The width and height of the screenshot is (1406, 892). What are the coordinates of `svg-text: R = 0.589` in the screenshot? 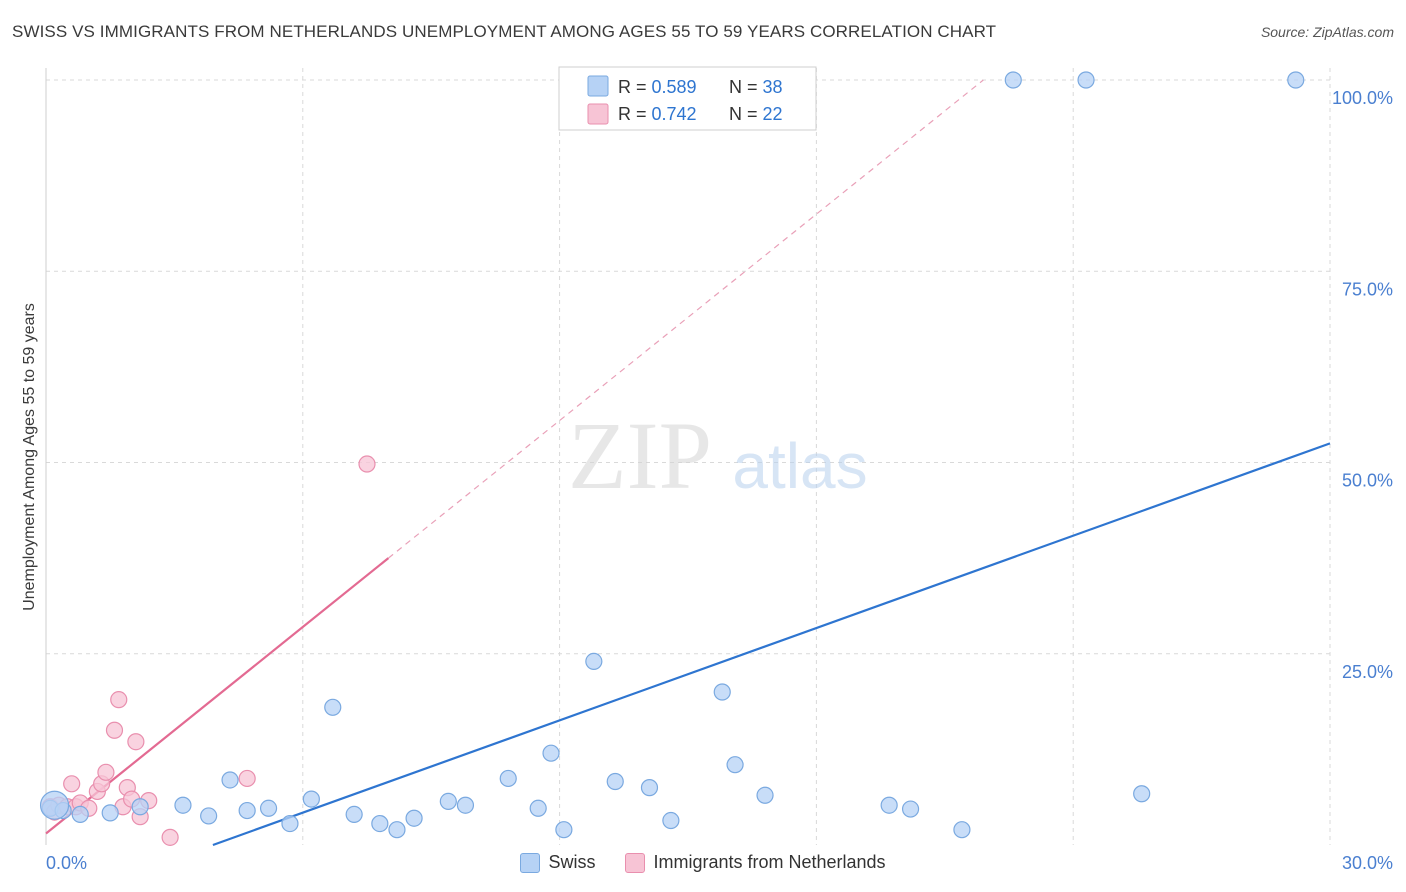 It's located at (657, 87).